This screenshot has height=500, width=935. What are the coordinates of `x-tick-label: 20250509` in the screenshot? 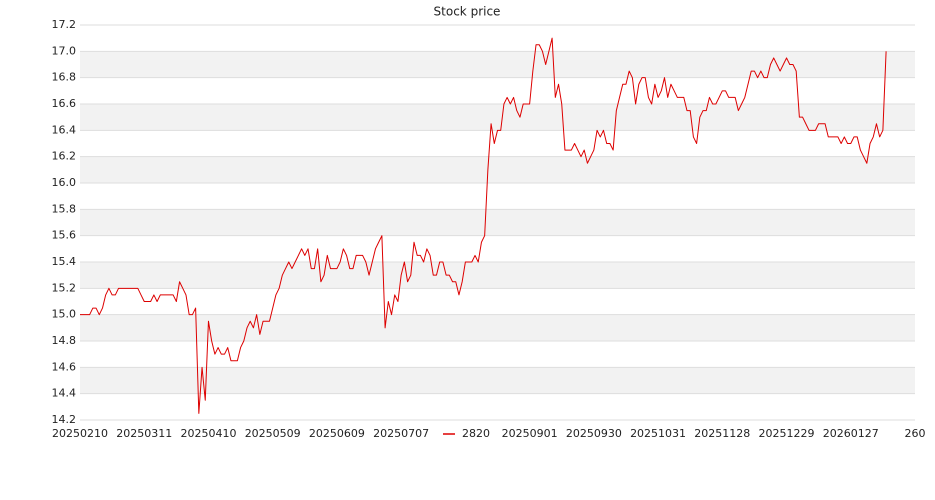 It's located at (273, 433).